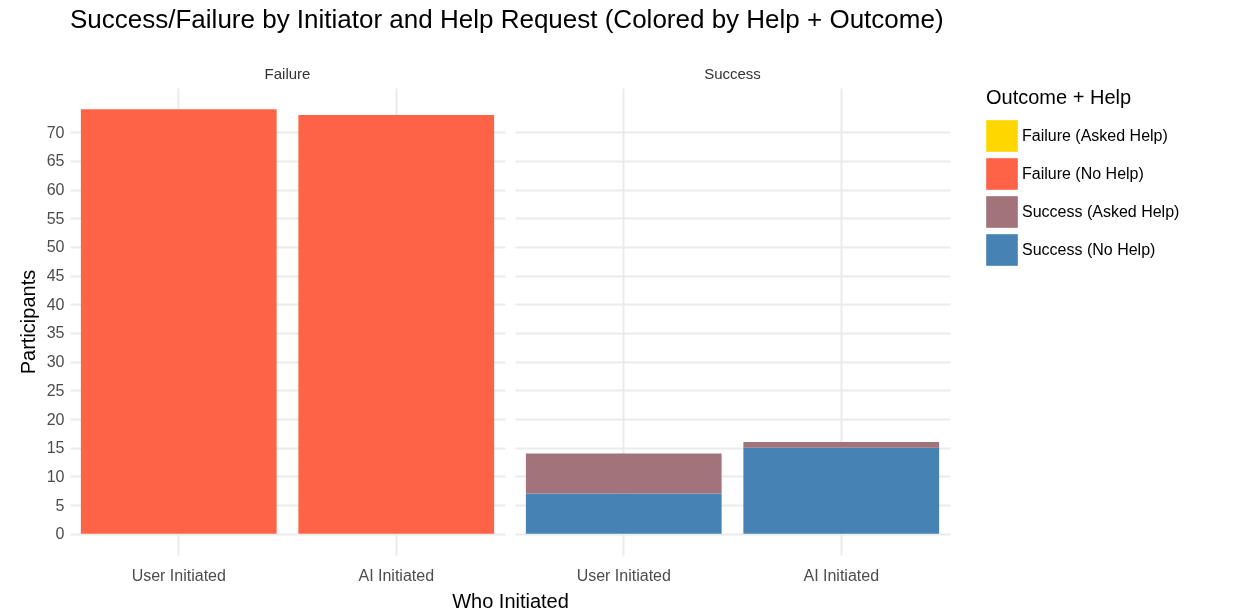 This screenshot has height=612, width=1234. Describe the element at coordinates (55, 362) in the screenshot. I see `y-tick-label: 30` at that location.